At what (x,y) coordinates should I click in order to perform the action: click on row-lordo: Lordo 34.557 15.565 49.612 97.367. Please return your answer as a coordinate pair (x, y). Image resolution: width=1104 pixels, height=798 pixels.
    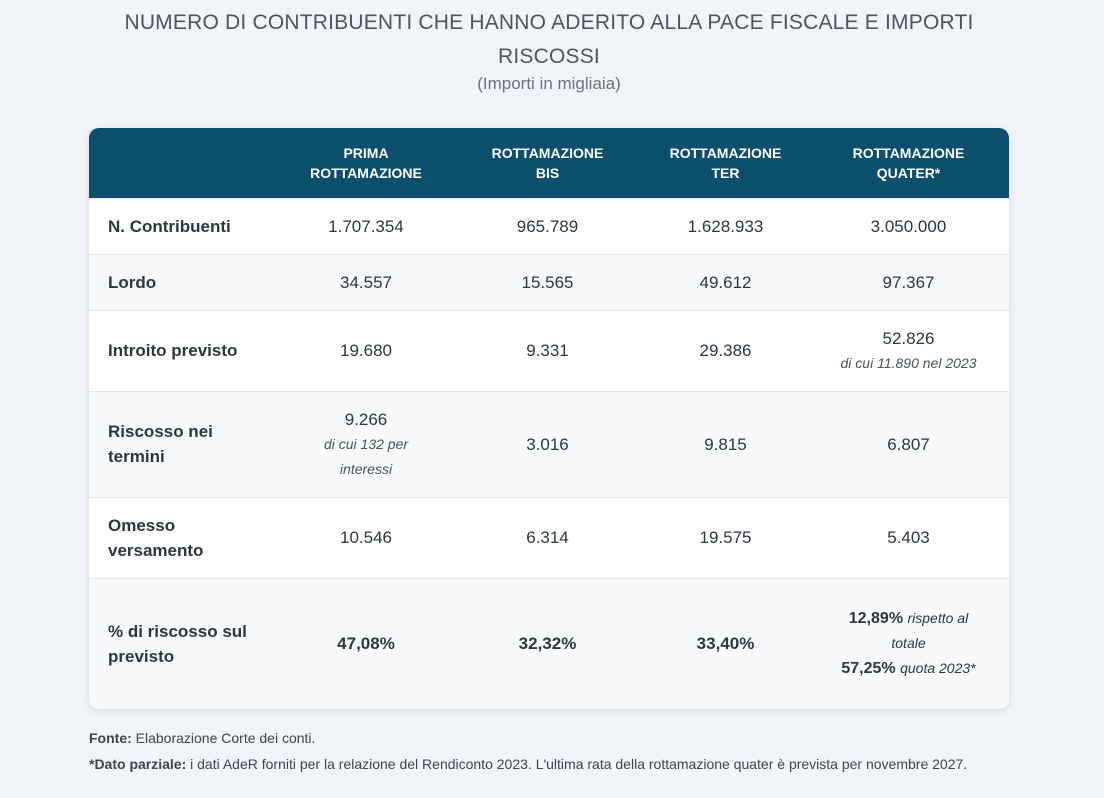
    Looking at the image, I should click on (549, 281).